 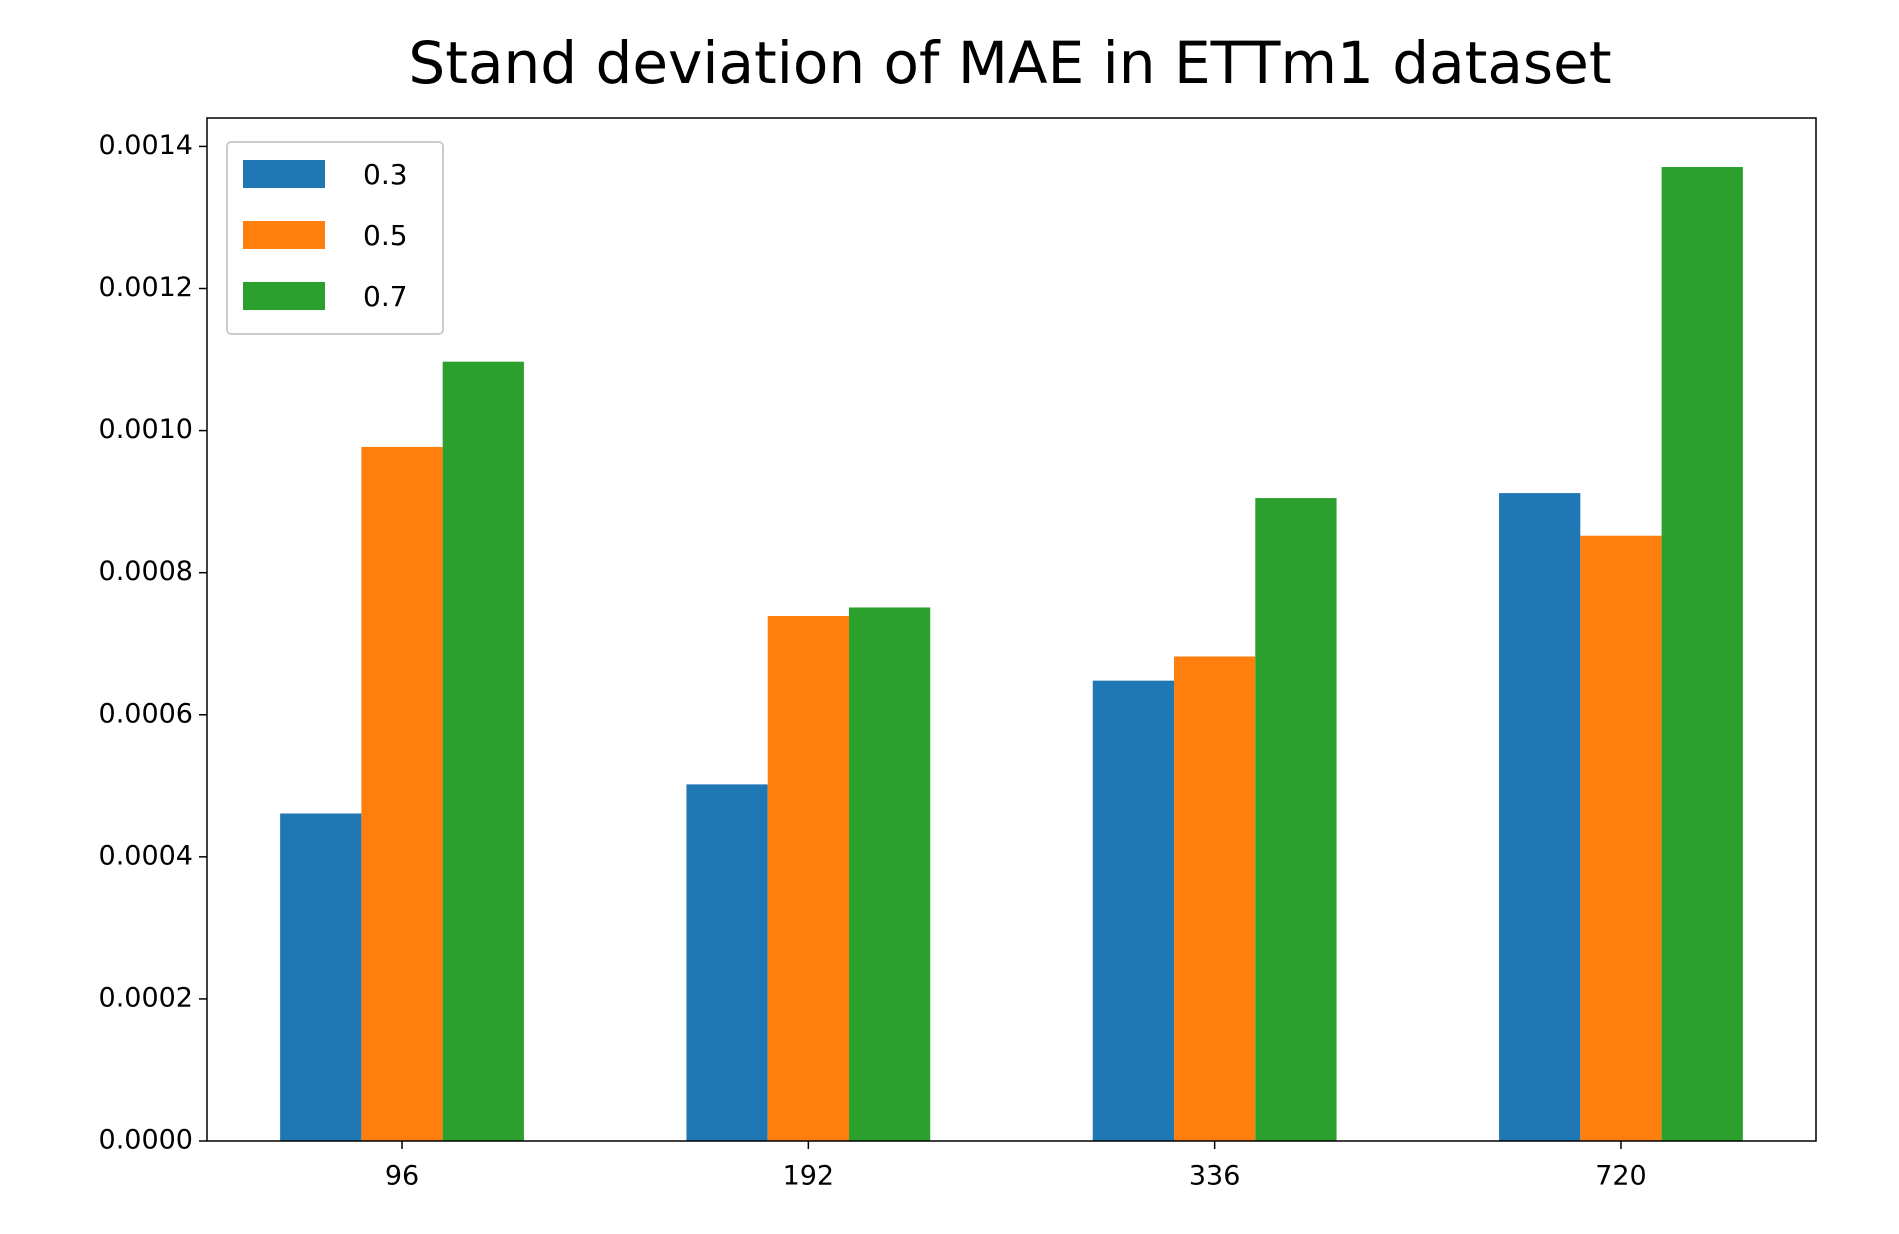 What do you see at coordinates (1009, 63) in the screenshot?
I see `chart-title: Stand deviation of MAE in ETTm1 dataset` at bounding box center [1009, 63].